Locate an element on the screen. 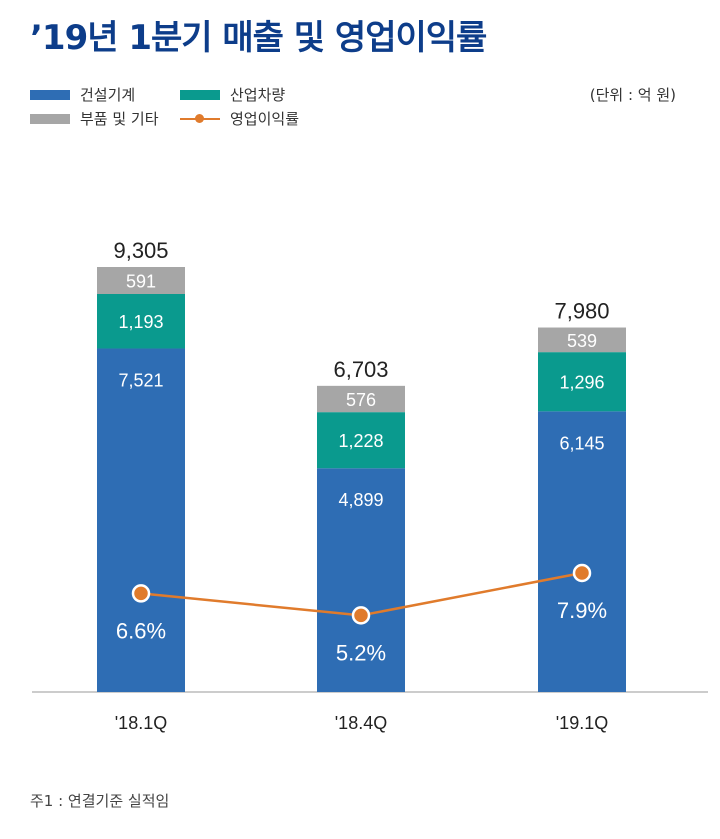 Image resolution: width=720 pixels, height=839 pixels. legend-item: 영업이익률 is located at coordinates (239, 118).